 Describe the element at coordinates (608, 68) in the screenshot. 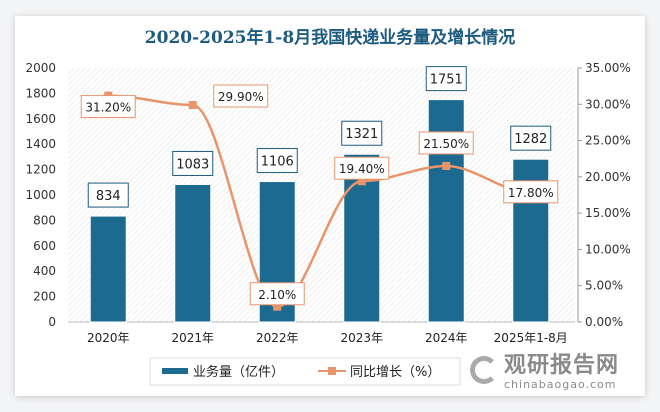

I see `right-tick-label: 35.00%` at that location.